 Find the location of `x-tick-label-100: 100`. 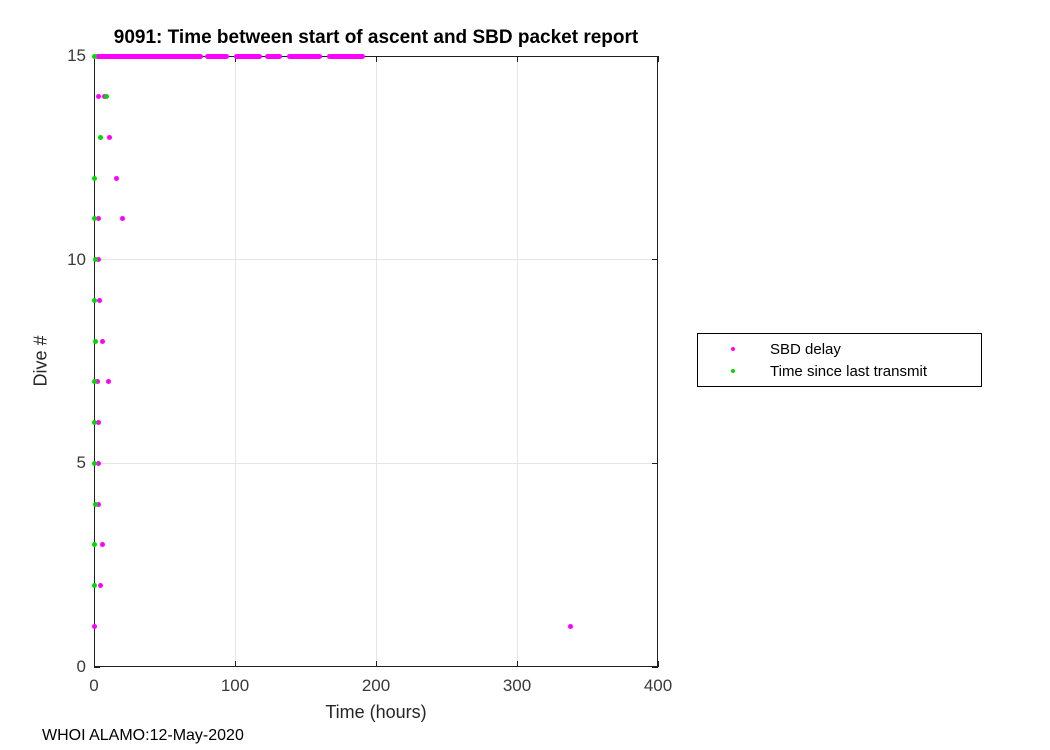

x-tick-label-100: 100 is located at coordinates (235, 685).